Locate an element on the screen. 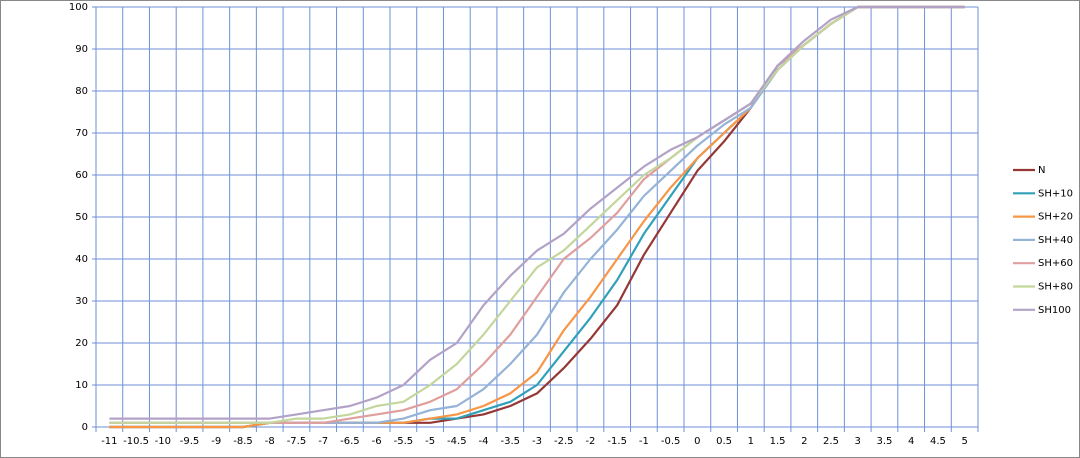  y-tick-label: 20 is located at coordinates (81, 343).